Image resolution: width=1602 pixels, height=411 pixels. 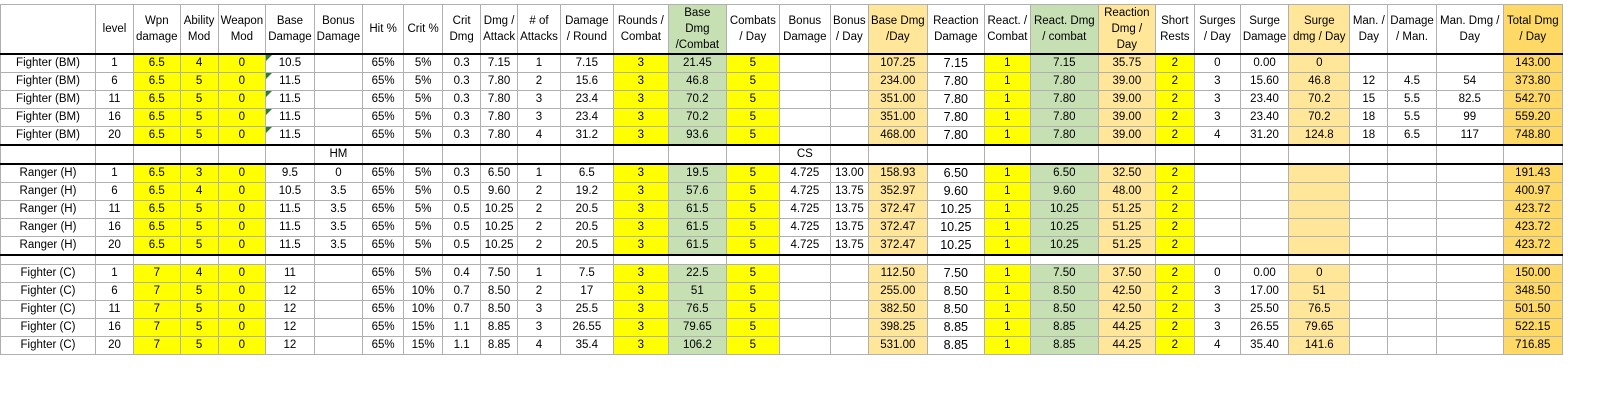 I want to click on row-label: Ranger (H), so click(x=48, y=246).